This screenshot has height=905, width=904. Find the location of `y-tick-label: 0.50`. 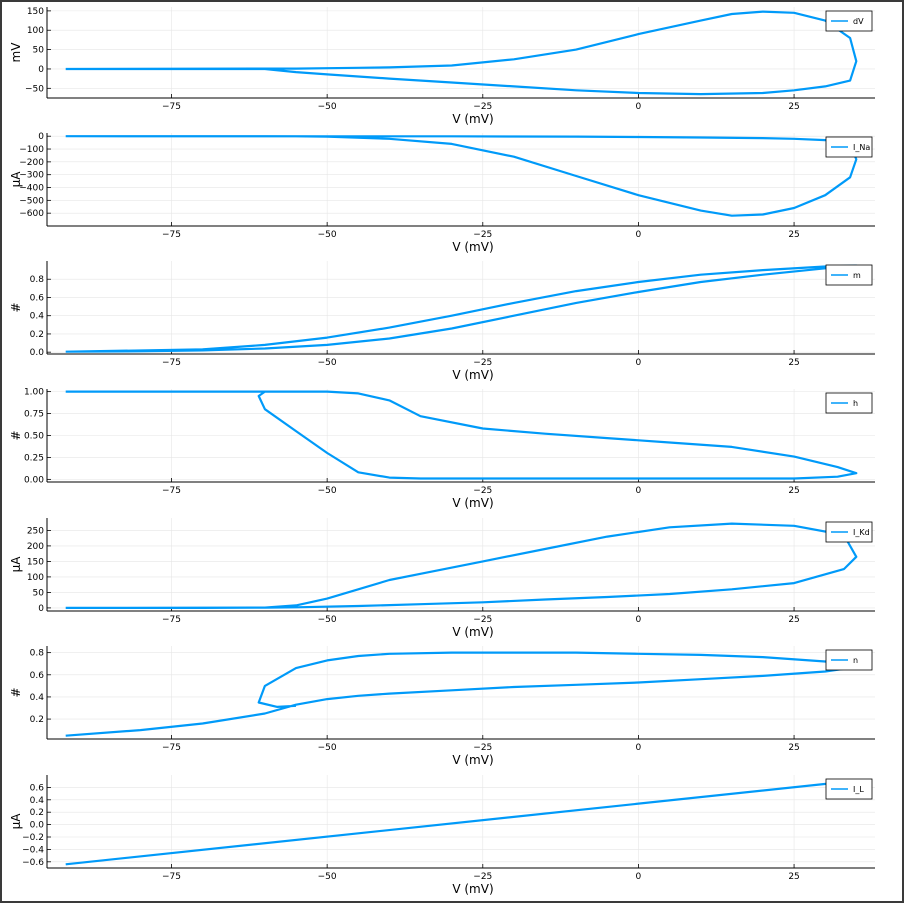

y-tick-label: 0.50 is located at coordinates (34, 437).